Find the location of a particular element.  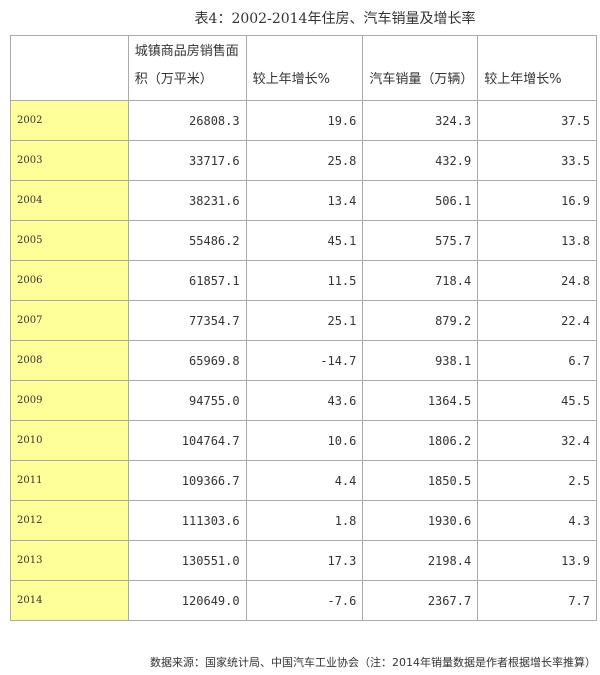

value-cell: -14.7 is located at coordinates (304, 360).